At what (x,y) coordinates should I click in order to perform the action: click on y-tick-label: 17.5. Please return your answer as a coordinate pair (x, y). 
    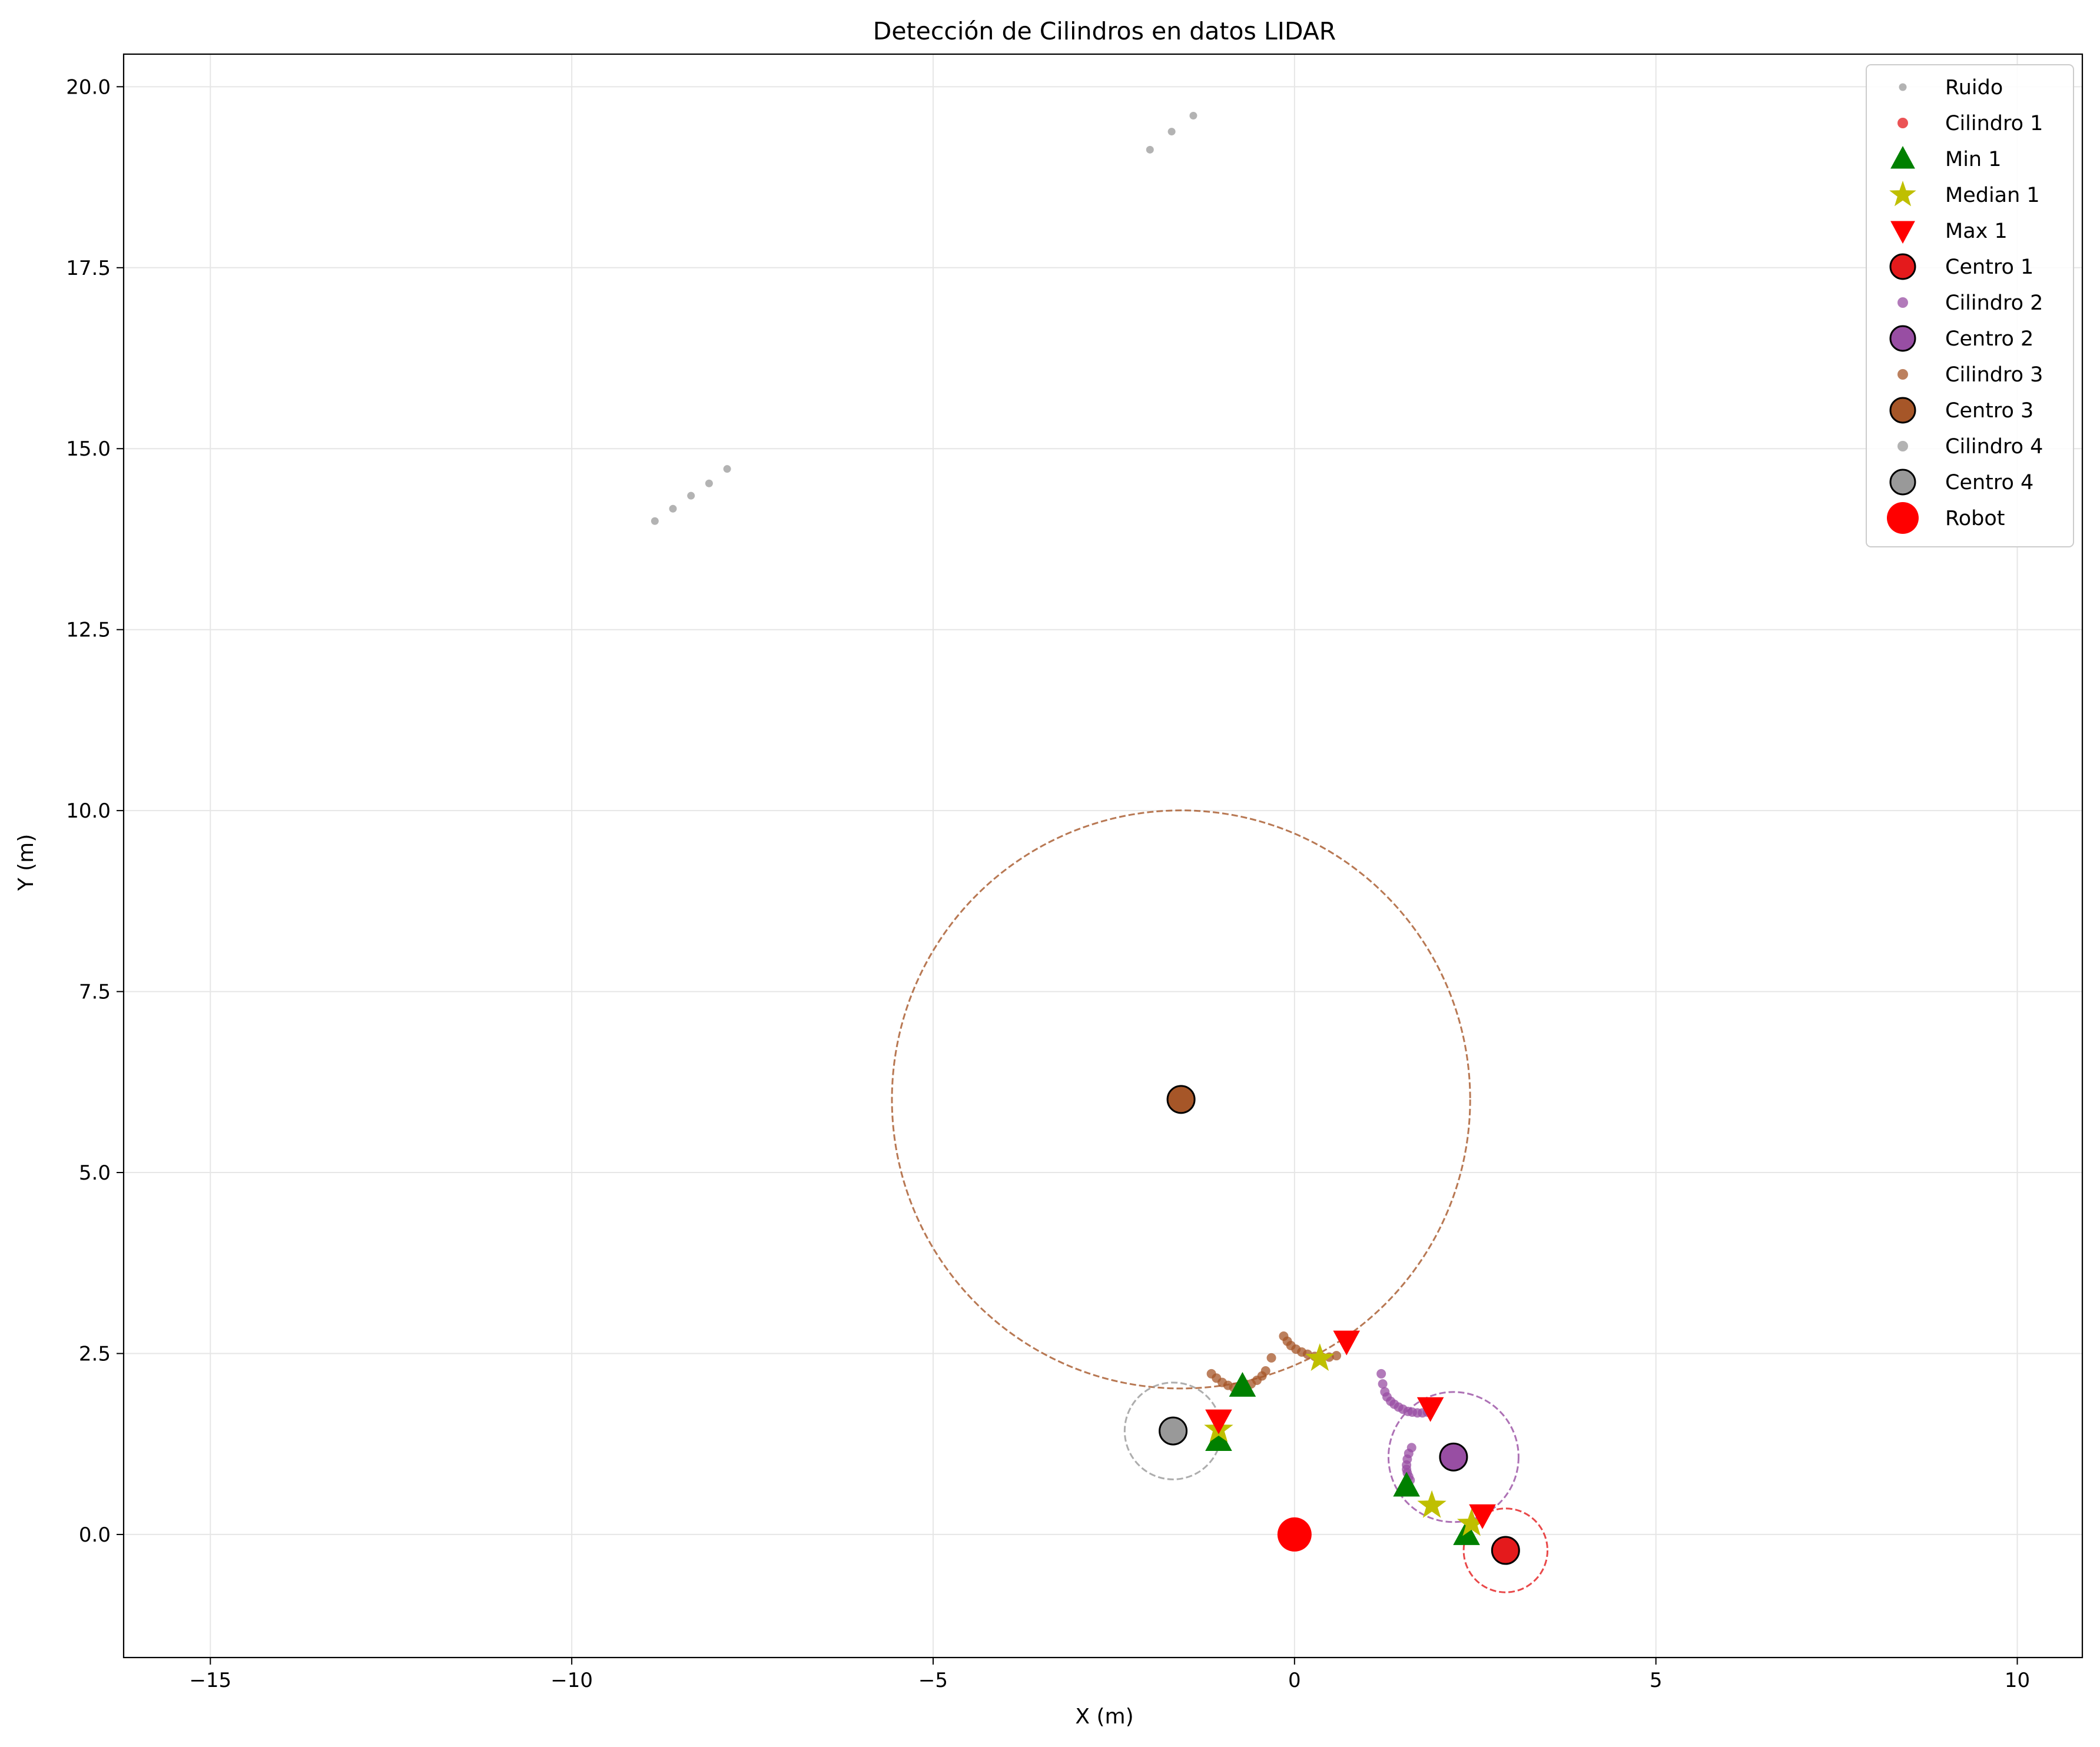
    Looking at the image, I should click on (88, 268).